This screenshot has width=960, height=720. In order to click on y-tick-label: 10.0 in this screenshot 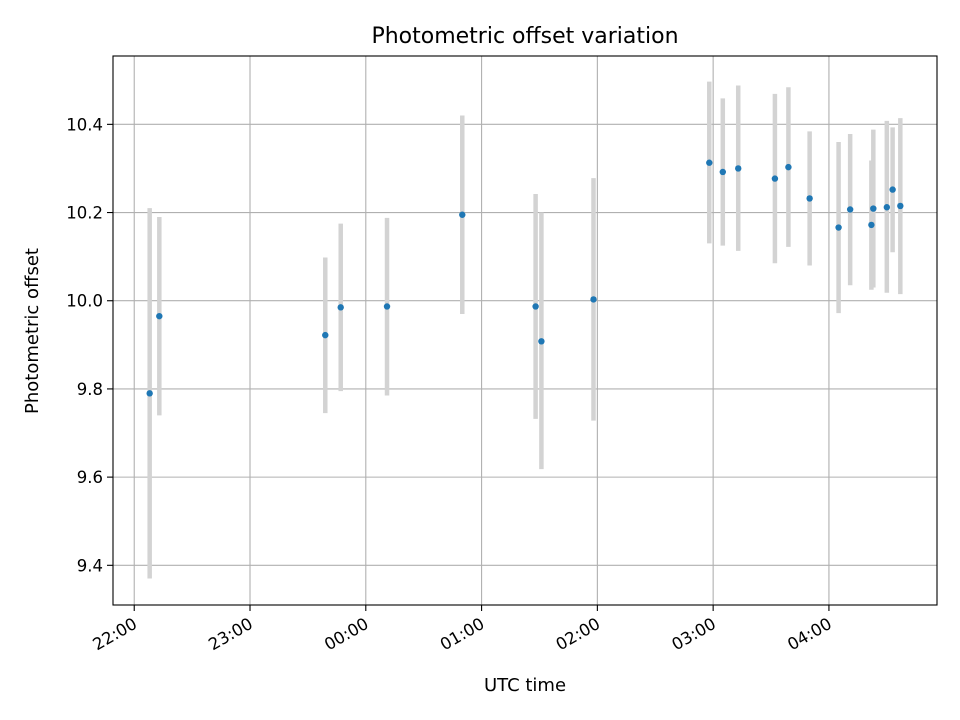, I will do `click(84, 301)`.